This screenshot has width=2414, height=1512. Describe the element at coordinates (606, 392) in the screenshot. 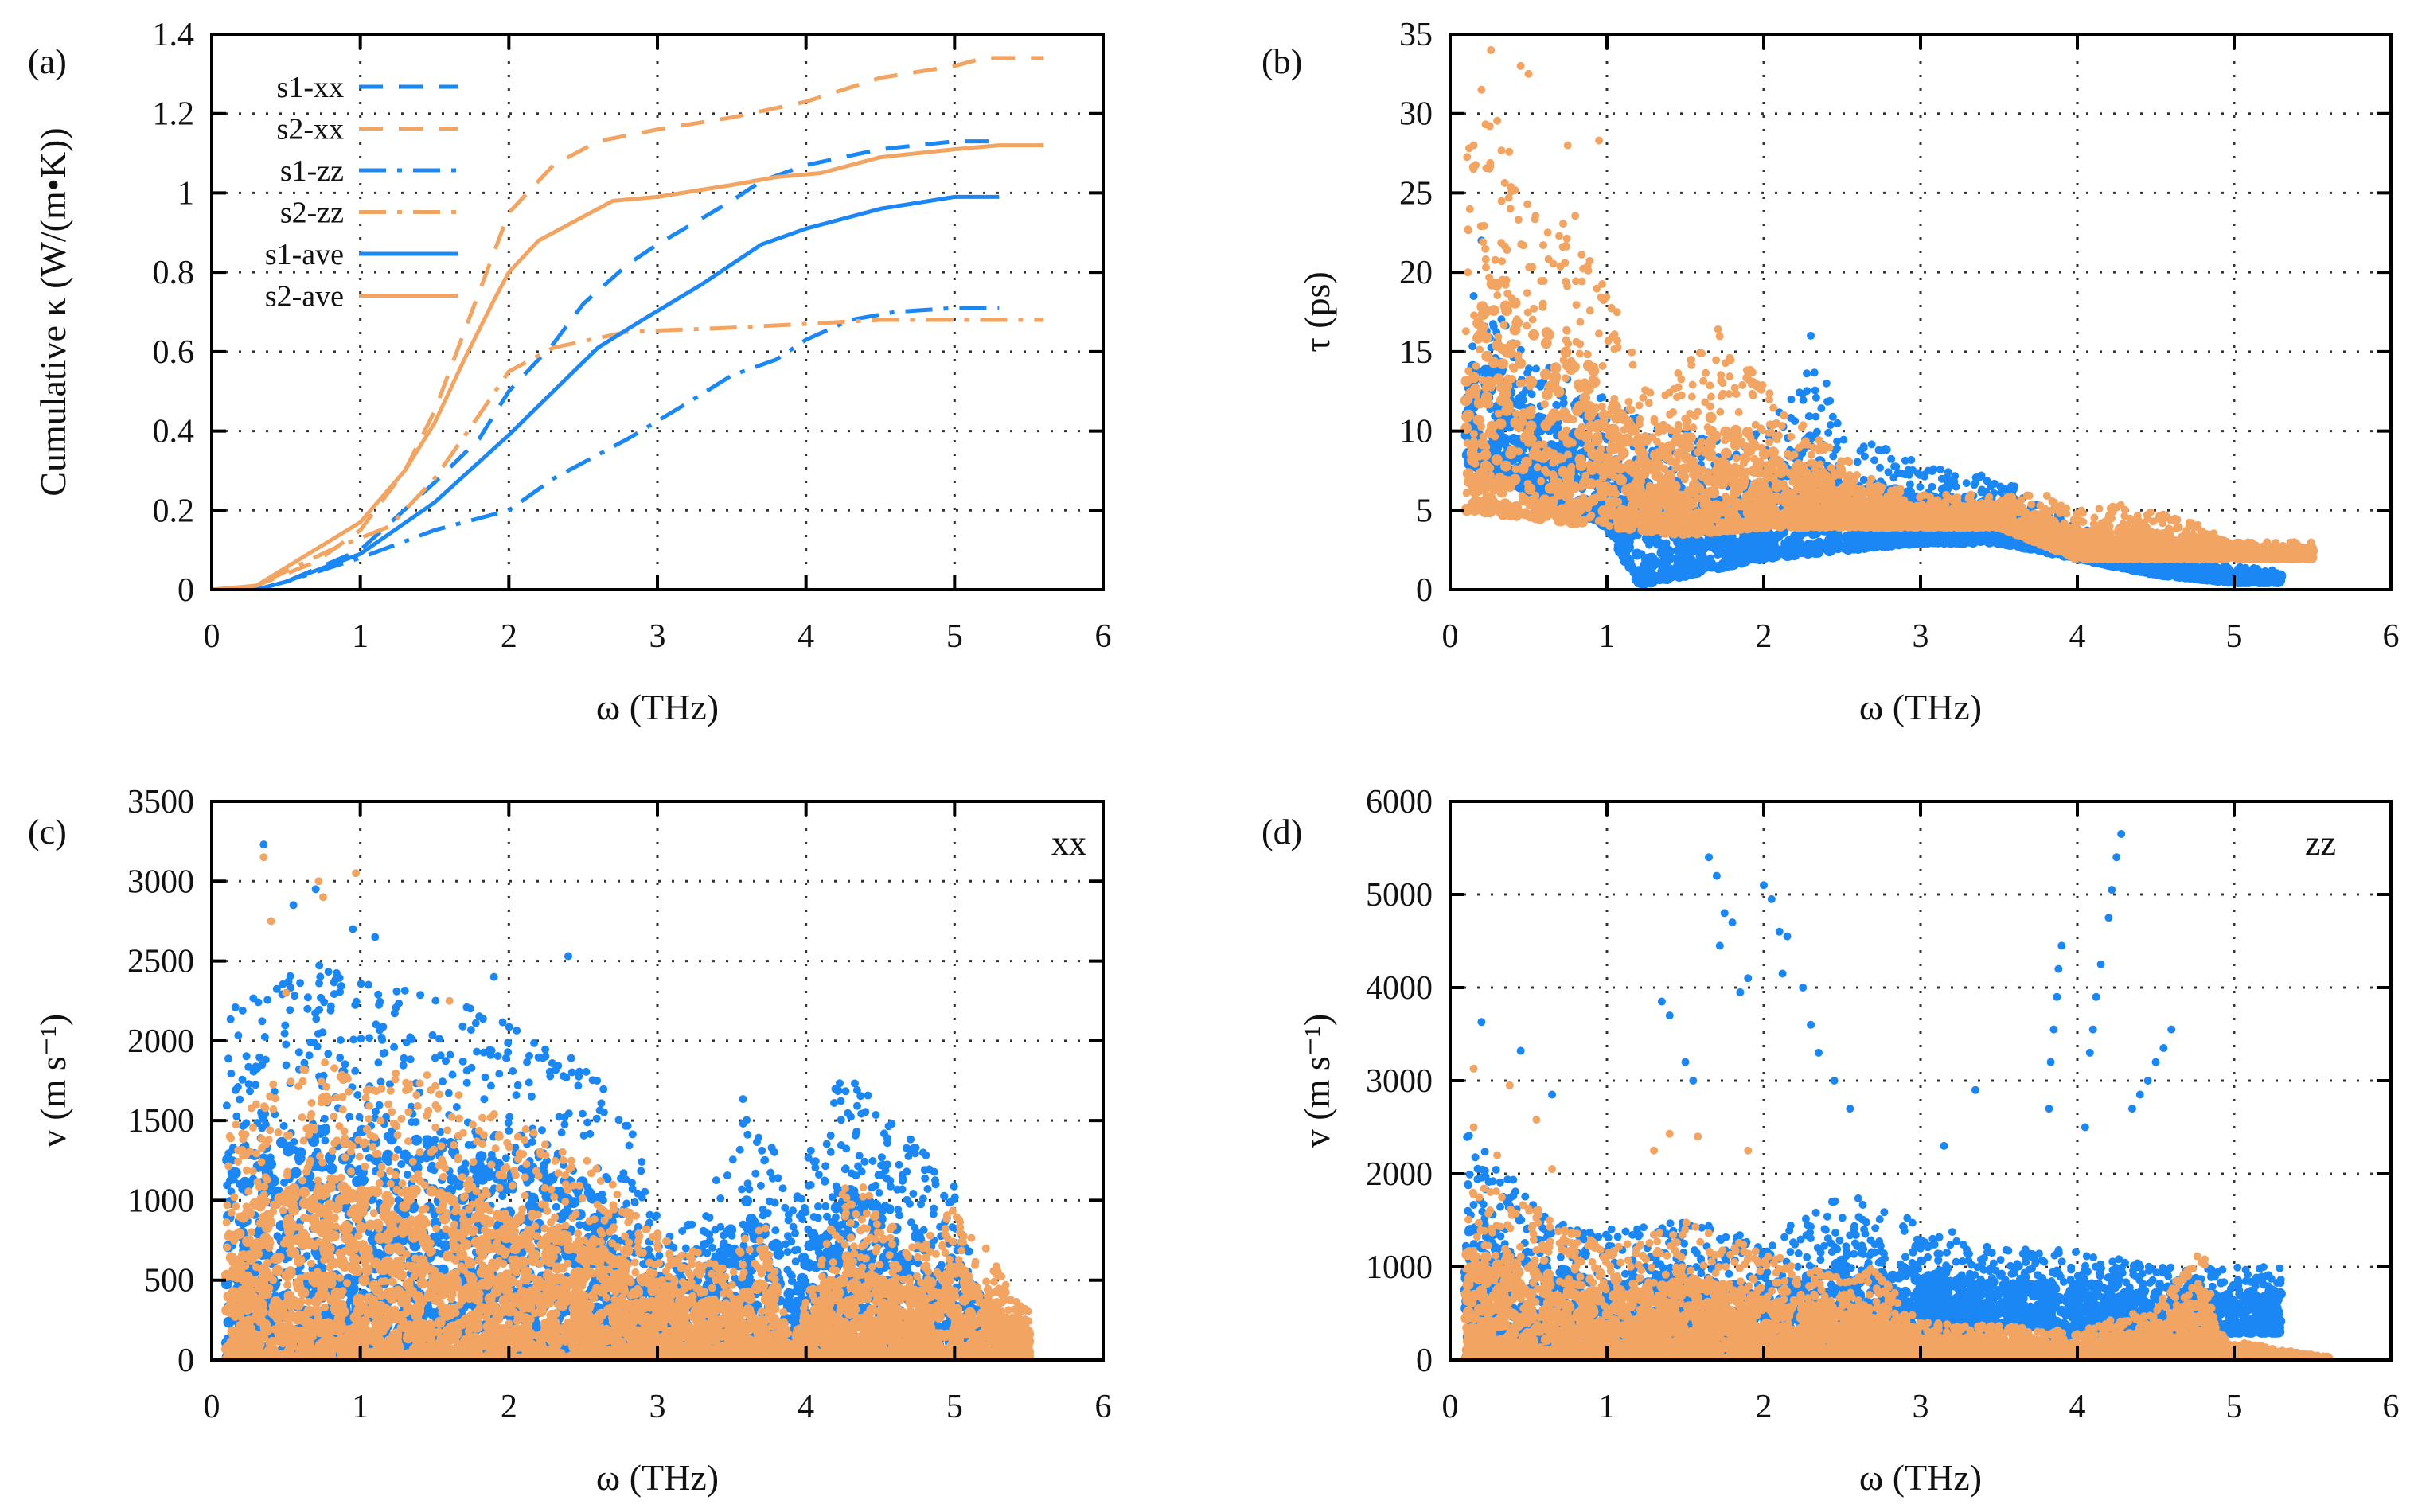

I see `series-line-s1-ave` at that location.